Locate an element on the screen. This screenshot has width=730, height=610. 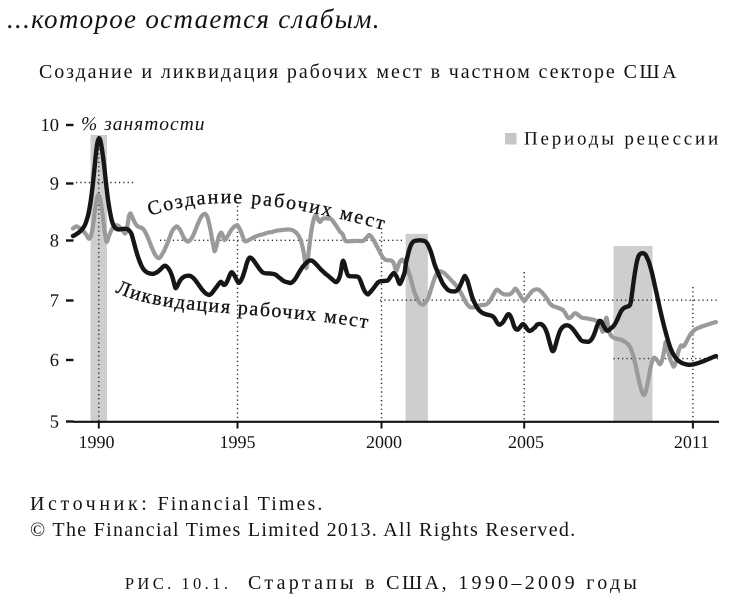
svg-text: 9 is located at coordinates (54, 185).